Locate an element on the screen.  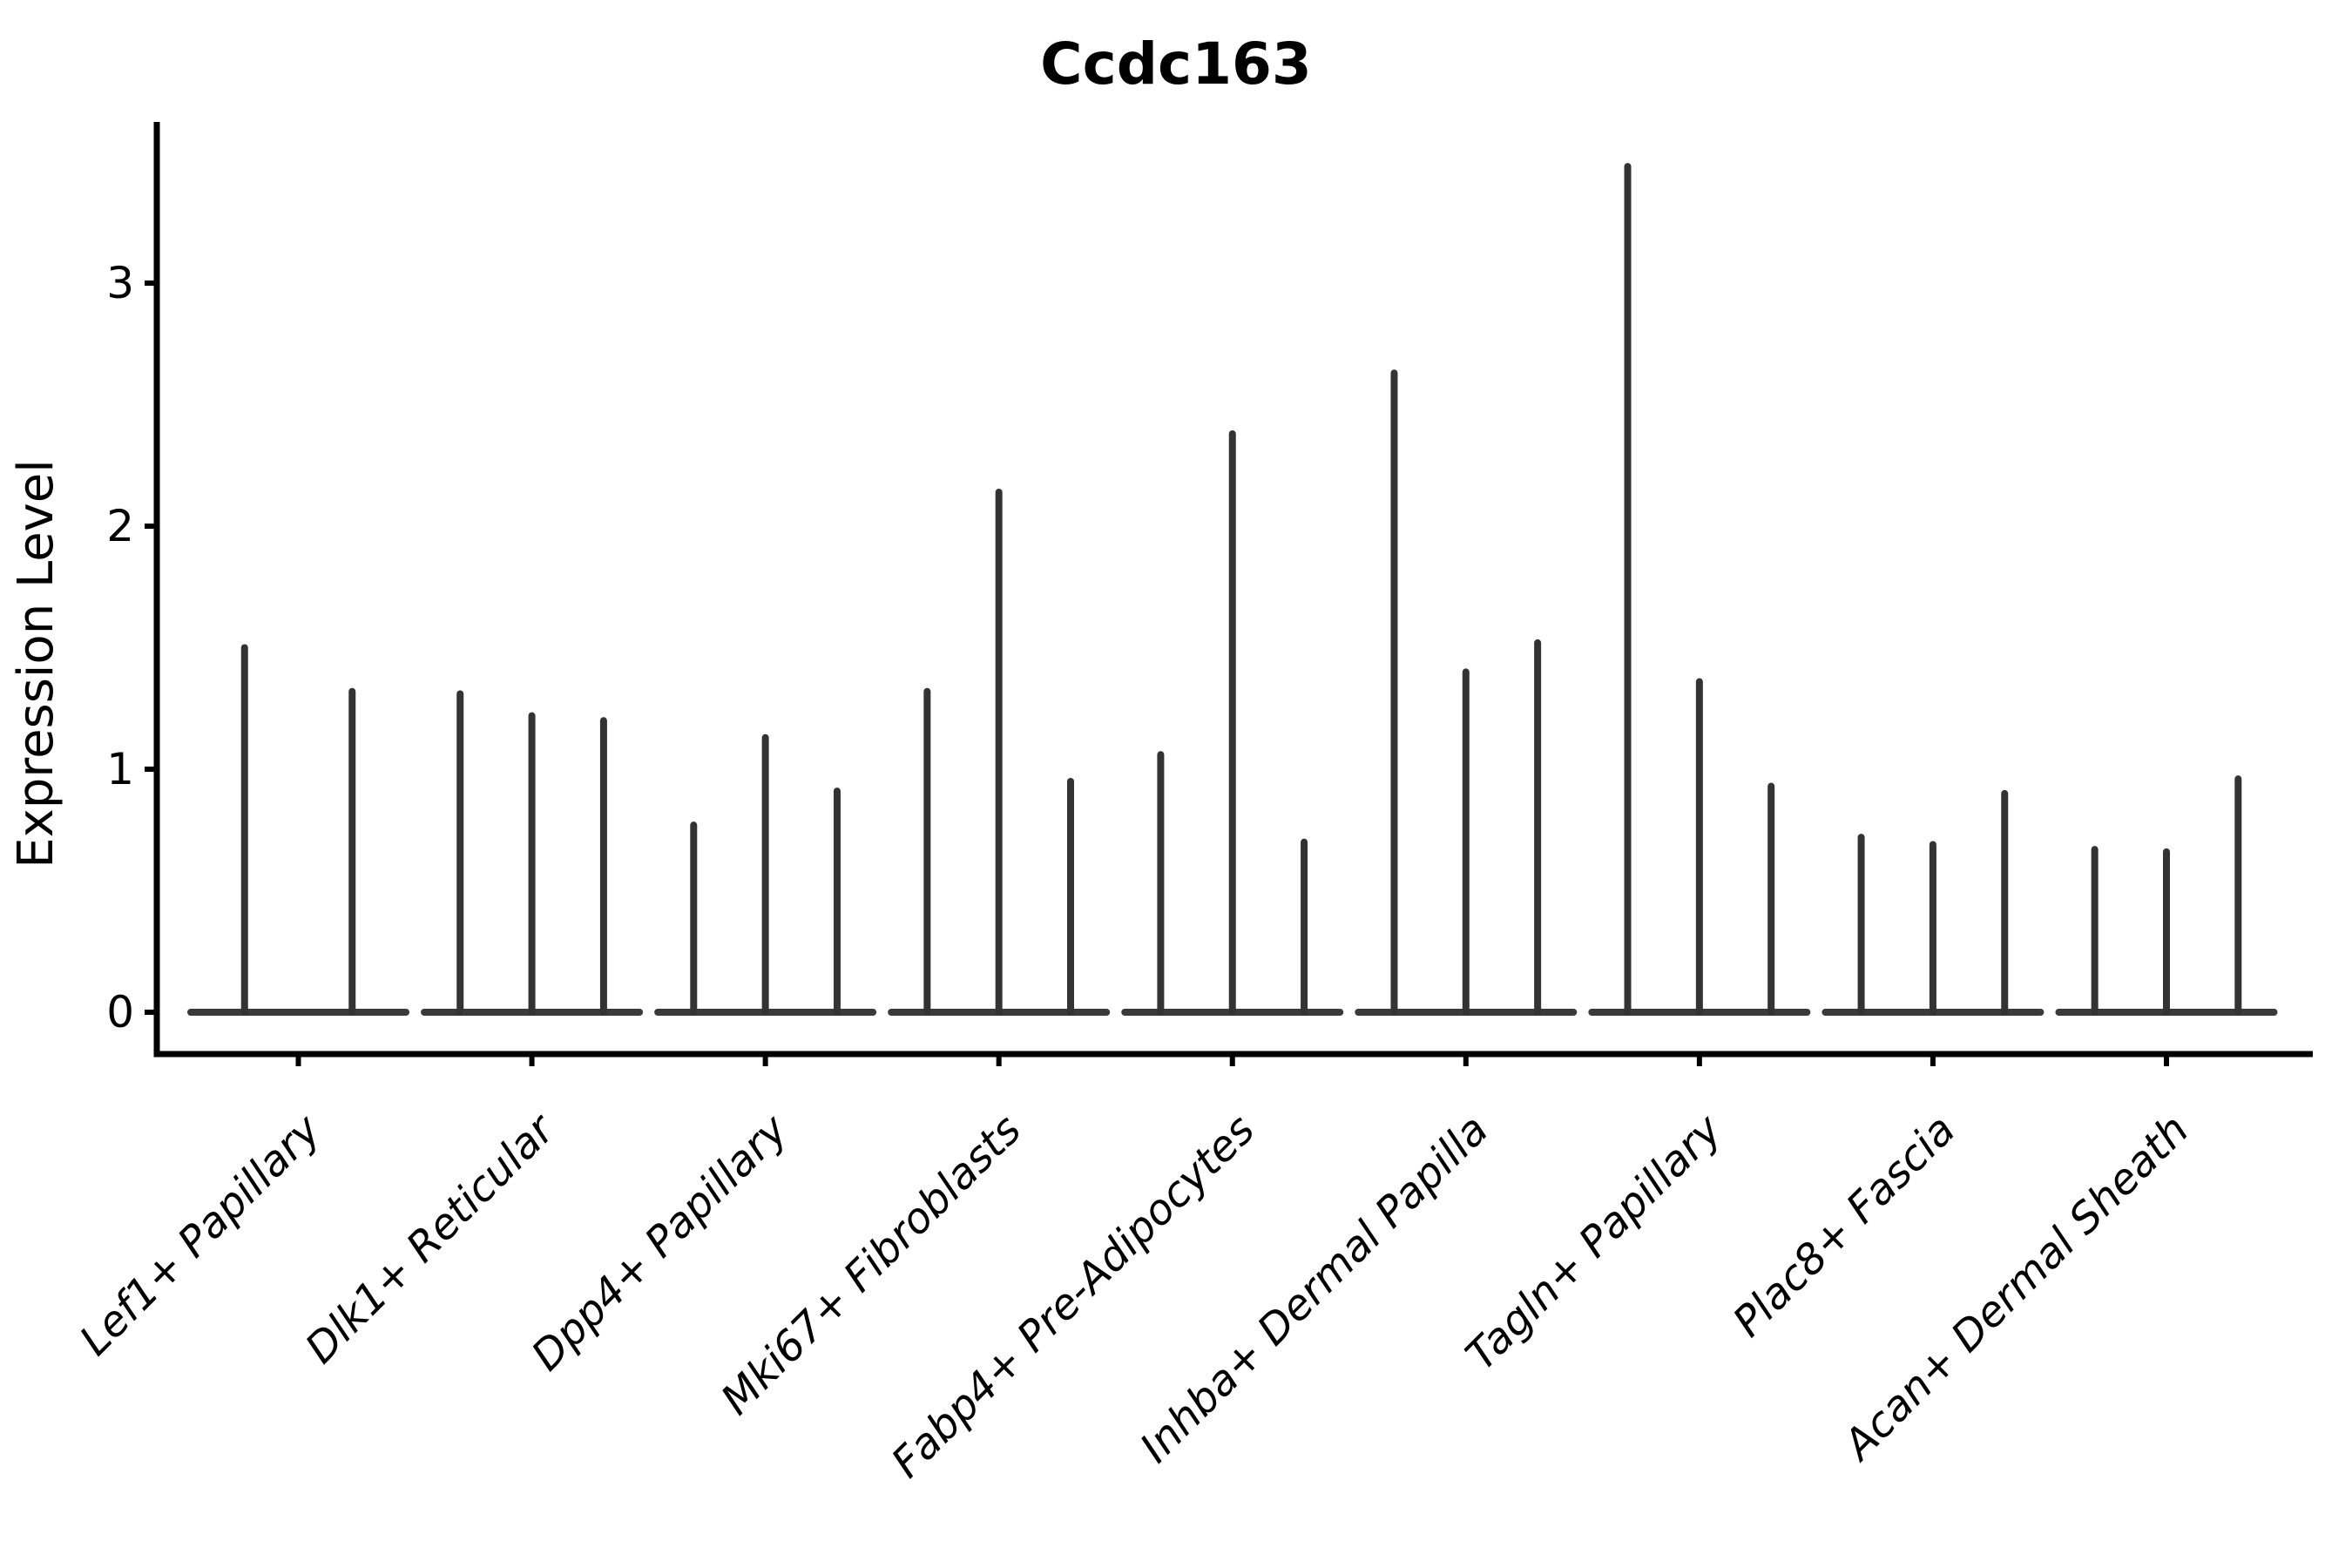
y-tick-label: 2 is located at coordinates (120, 526).